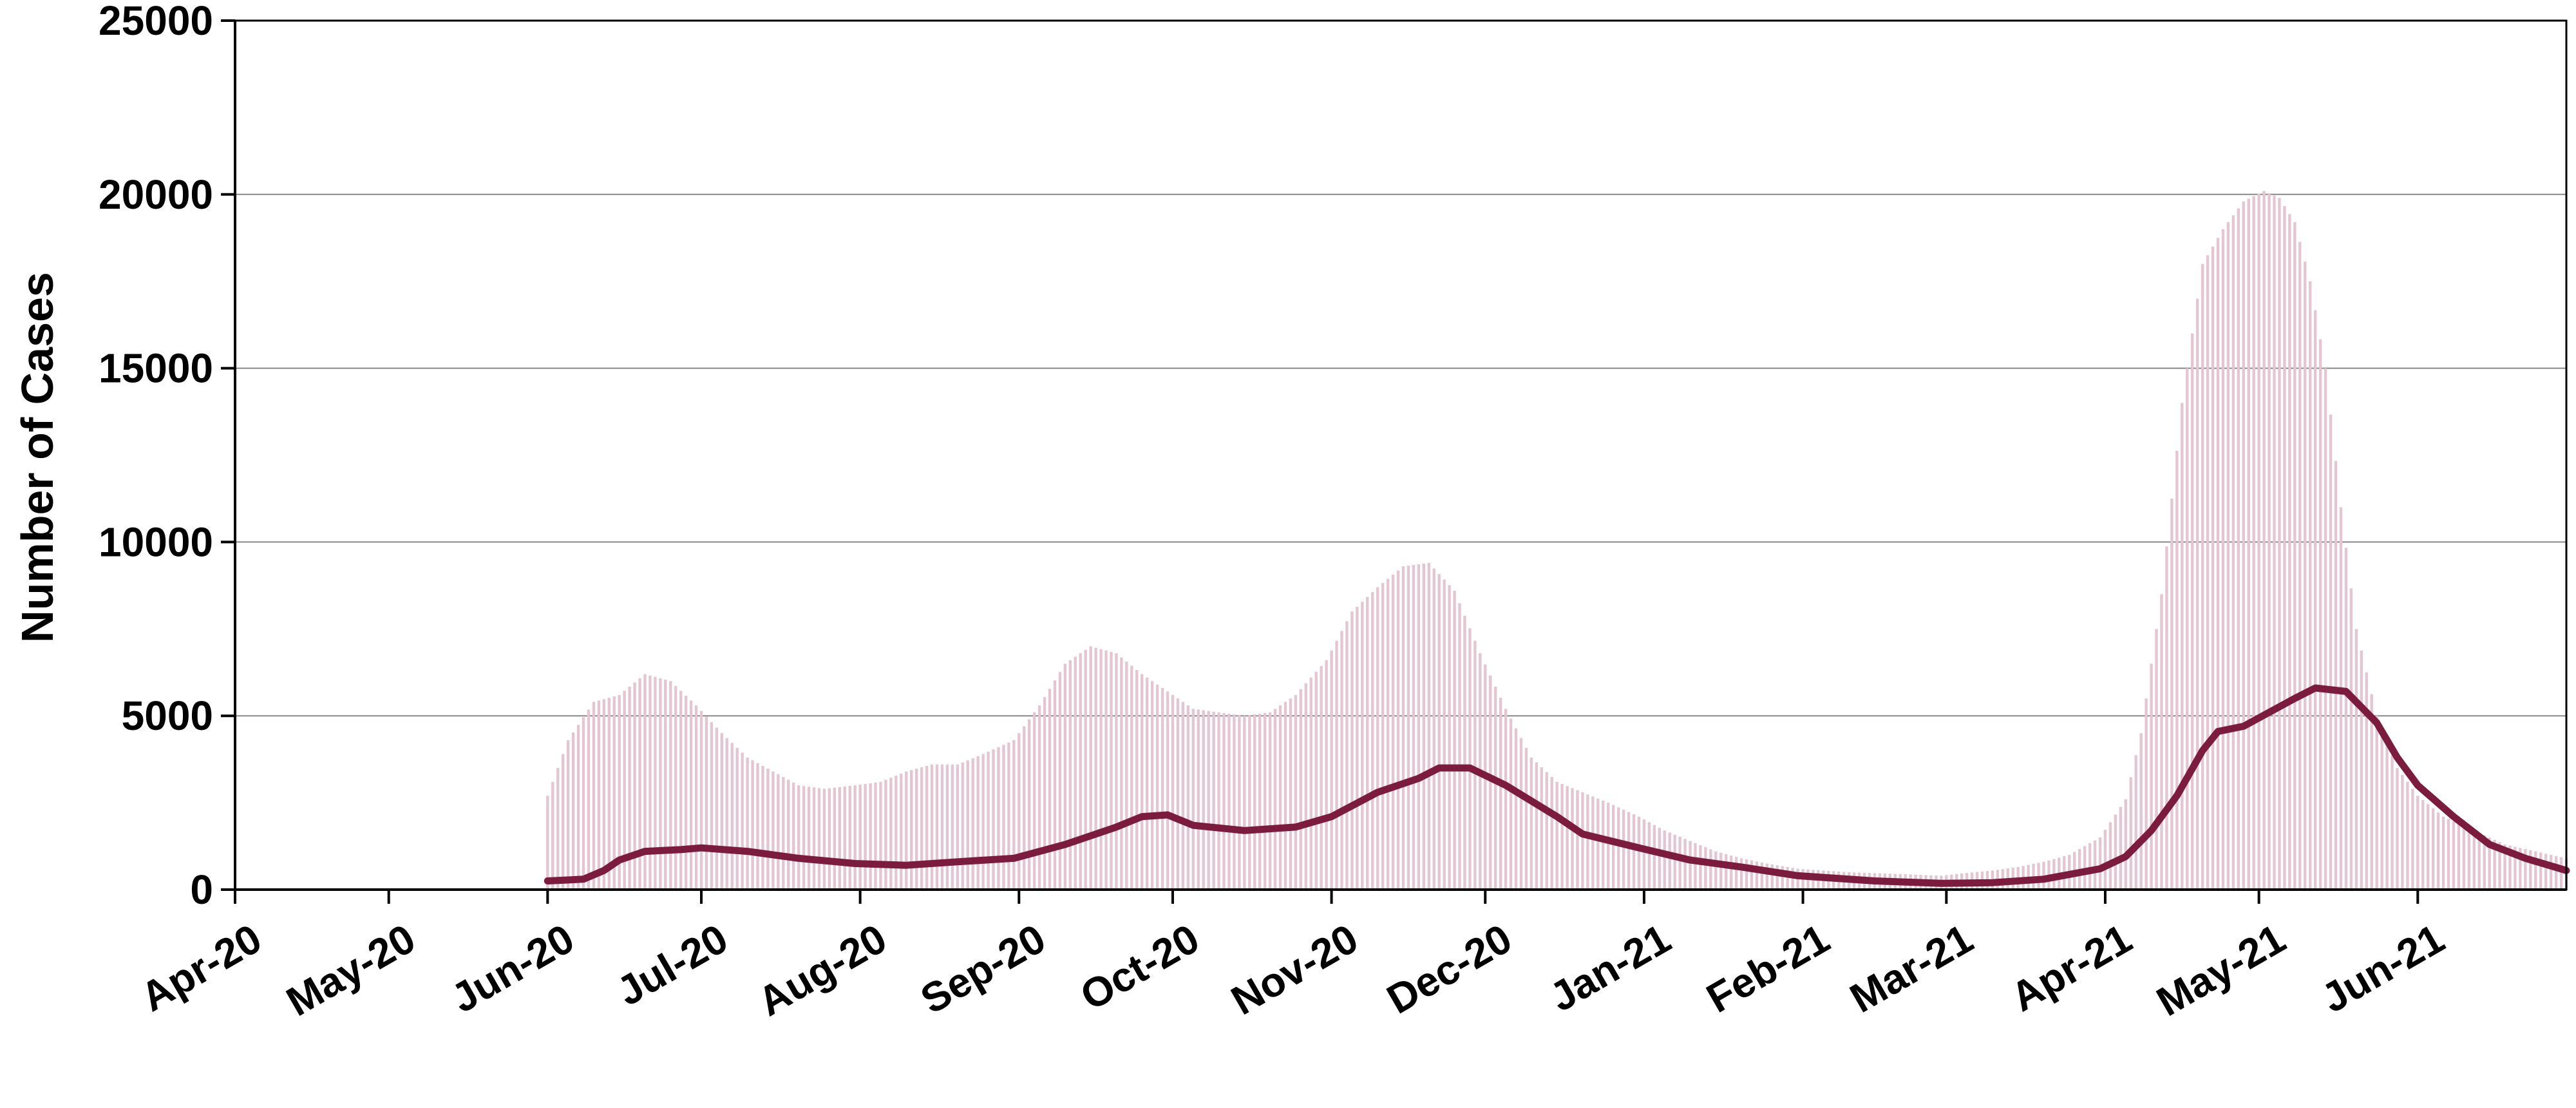  I want to click on x-tick-label: Nov-20, so click(1295, 969).